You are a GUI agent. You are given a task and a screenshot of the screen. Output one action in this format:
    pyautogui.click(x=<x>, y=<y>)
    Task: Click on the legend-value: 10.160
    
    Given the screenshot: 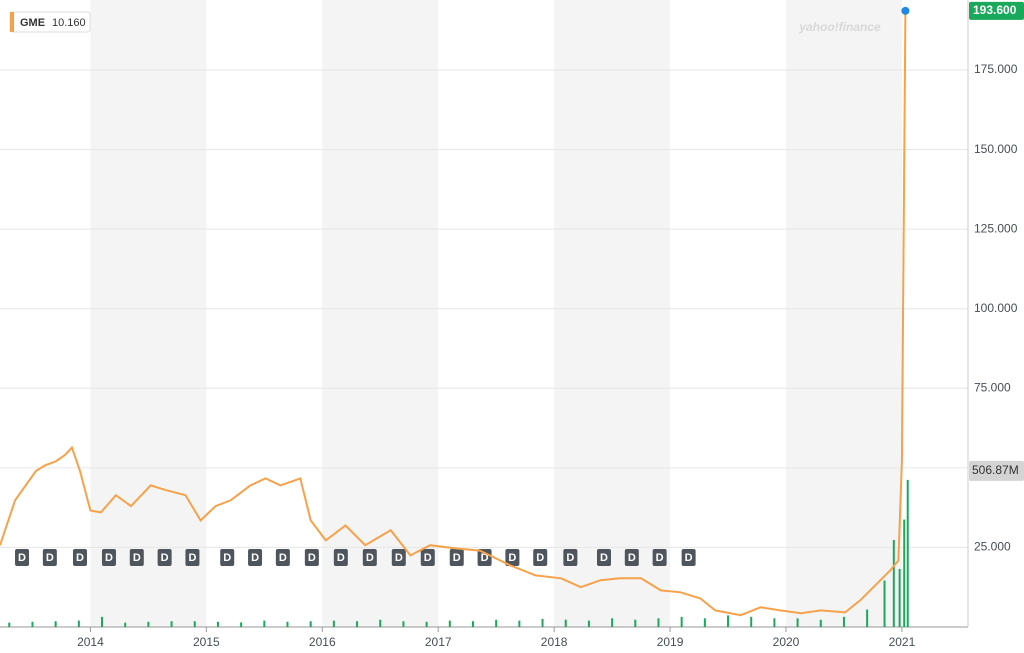 What is the action you would take?
    pyautogui.click(x=69, y=23)
    